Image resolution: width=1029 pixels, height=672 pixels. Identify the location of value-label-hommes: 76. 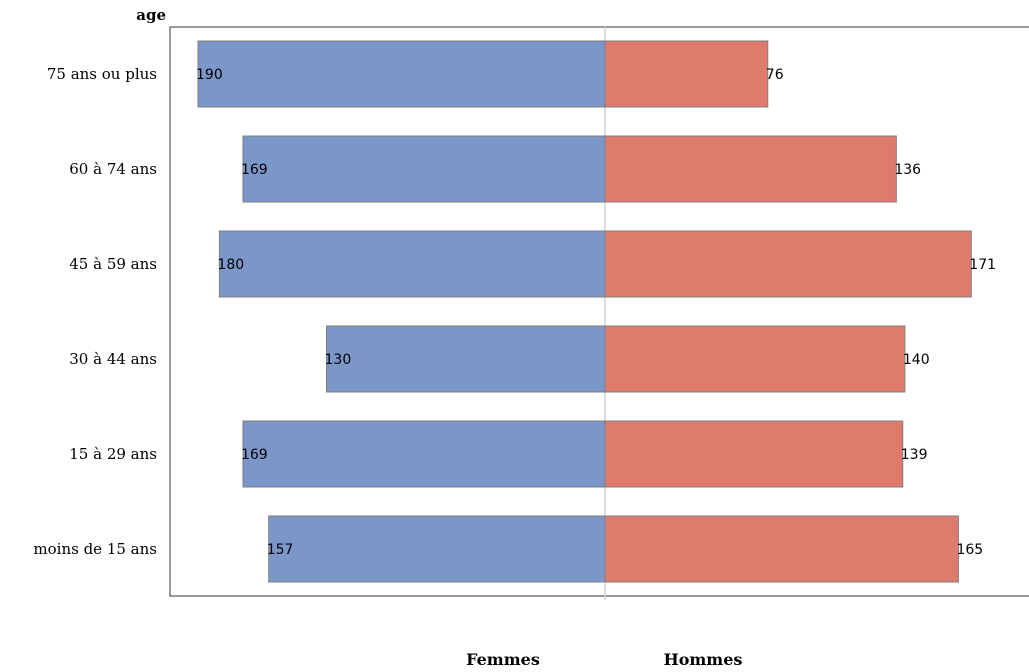
(775, 75).